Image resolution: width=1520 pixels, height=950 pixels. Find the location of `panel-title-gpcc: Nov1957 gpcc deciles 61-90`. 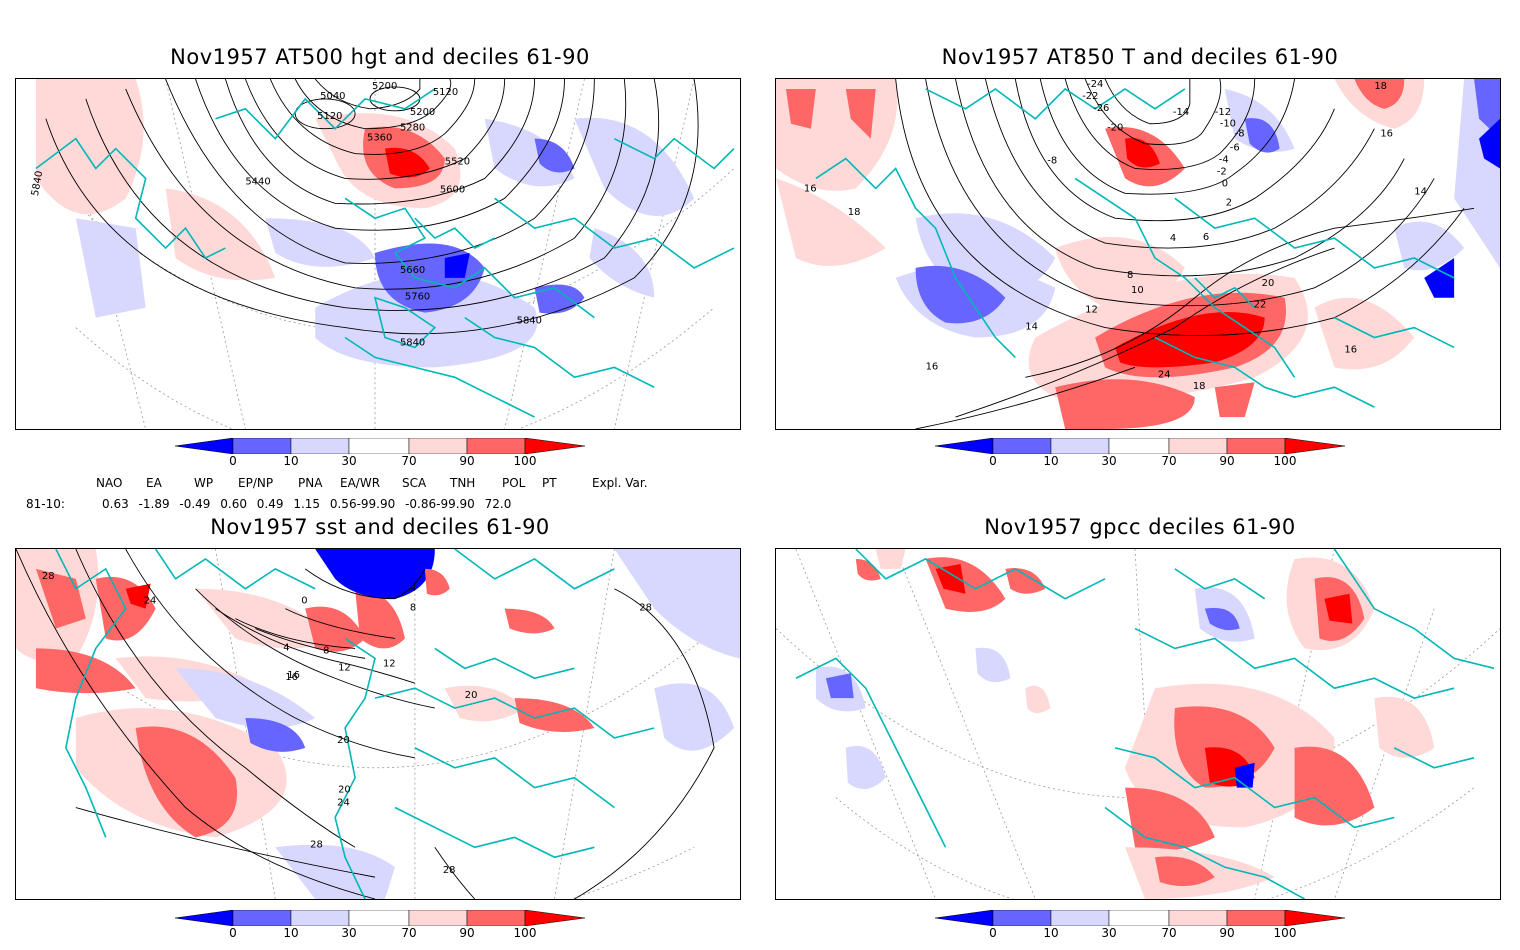

panel-title-gpcc: Nov1957 gpcc deciles 61-90 is located at coordinates (1140, 527).